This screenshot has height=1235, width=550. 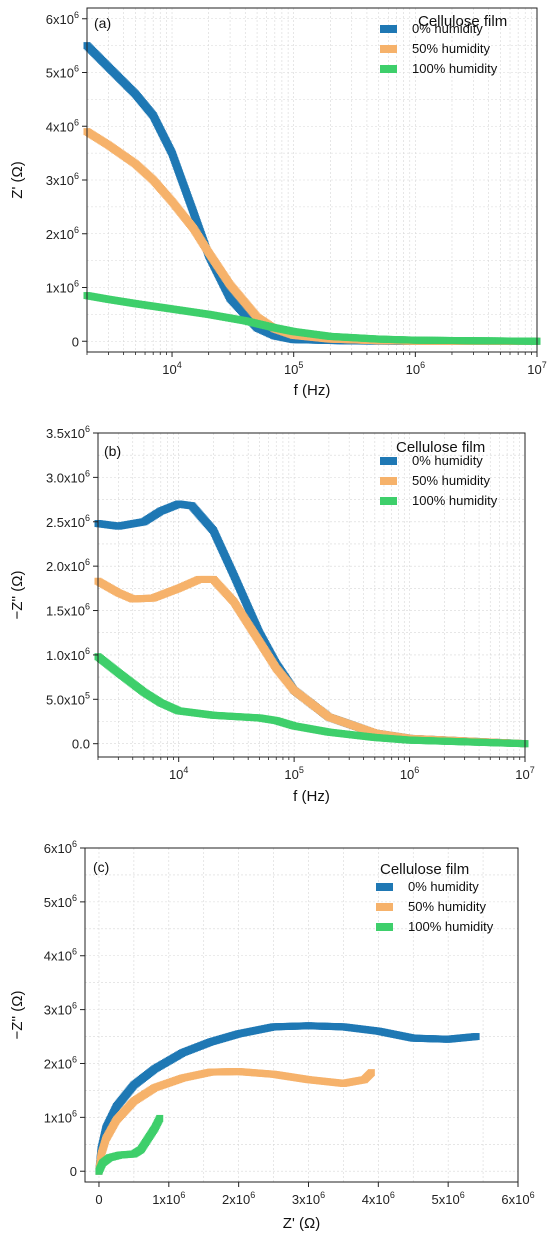 I want to click on x-axis-title: Z' (Ω), so click(x=301, y=1223).